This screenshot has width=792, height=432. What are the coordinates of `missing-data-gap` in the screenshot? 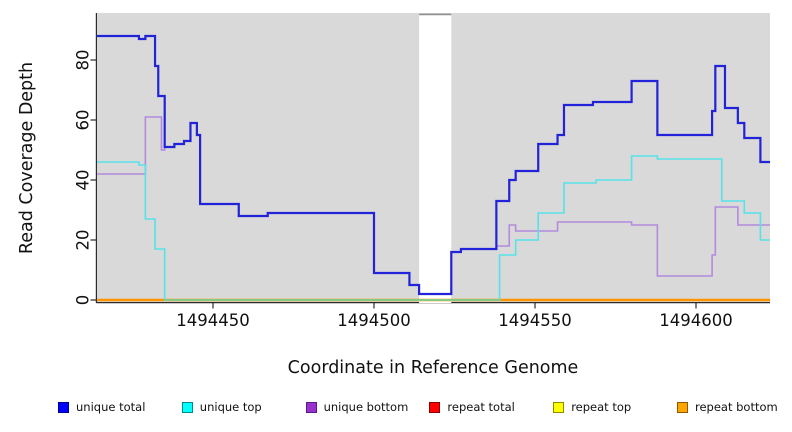 It's located at (435, 159).